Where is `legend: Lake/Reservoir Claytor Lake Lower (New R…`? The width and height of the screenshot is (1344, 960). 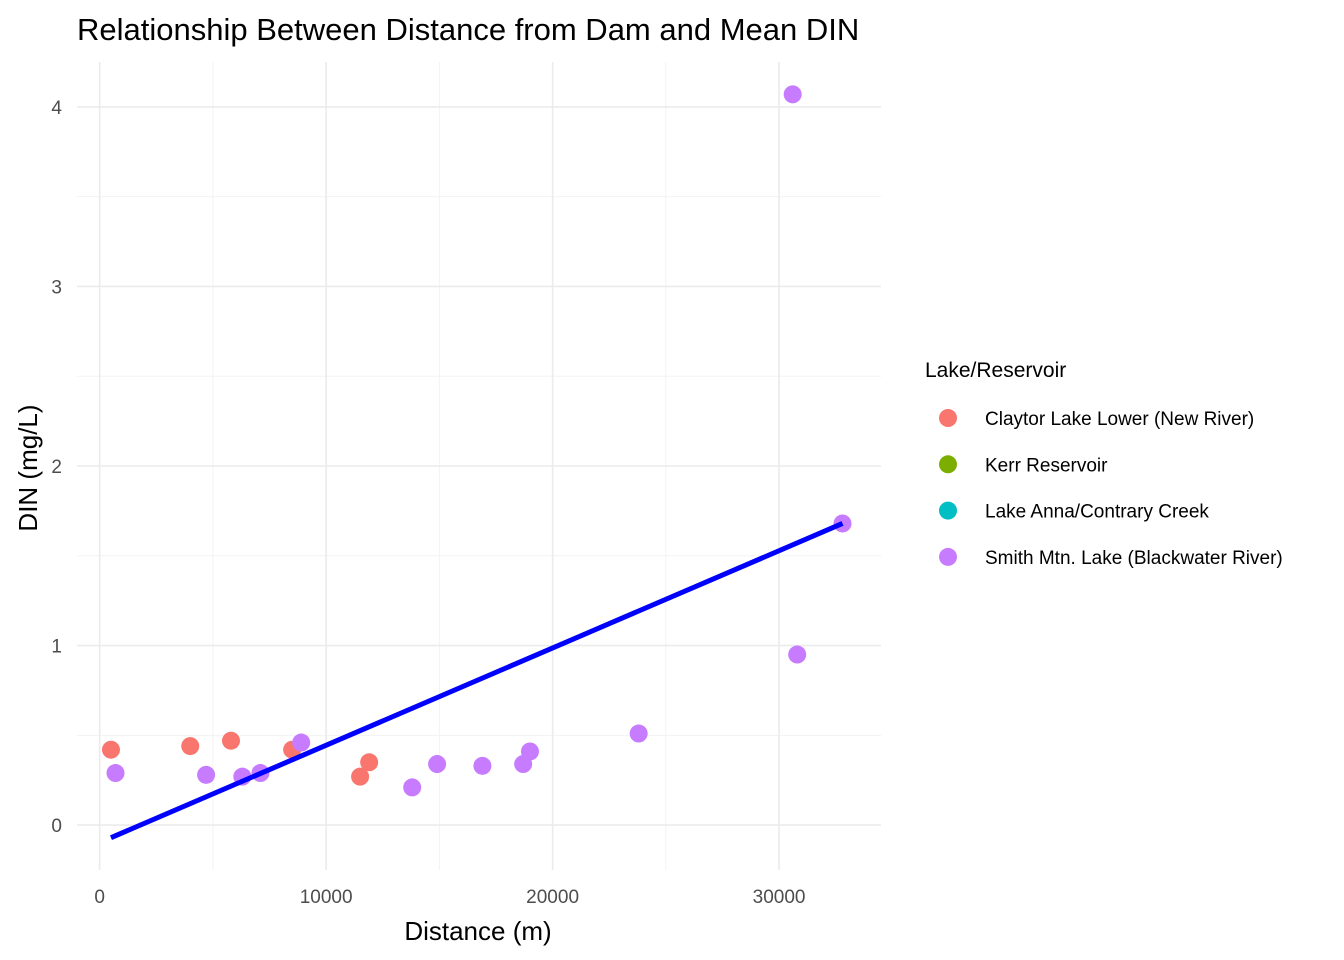
legend: Lake/Reservoir Claytor Lake Lower (New R… is located at coordinates (1104, 464).